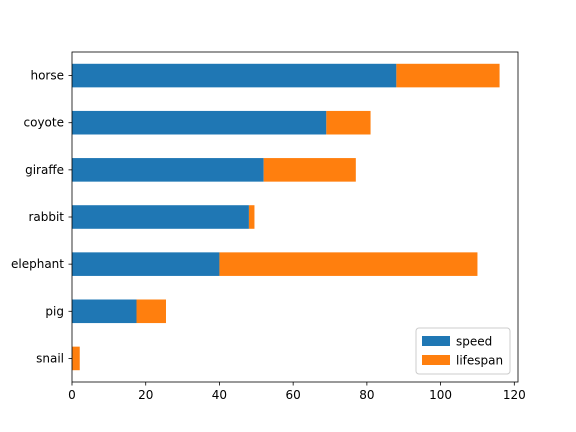 The height and width of the screenshot is (432, 576). Describe the element at coordinates (436, 360) in the screenshot. I see `legend-swatch-lifespan` at that location.